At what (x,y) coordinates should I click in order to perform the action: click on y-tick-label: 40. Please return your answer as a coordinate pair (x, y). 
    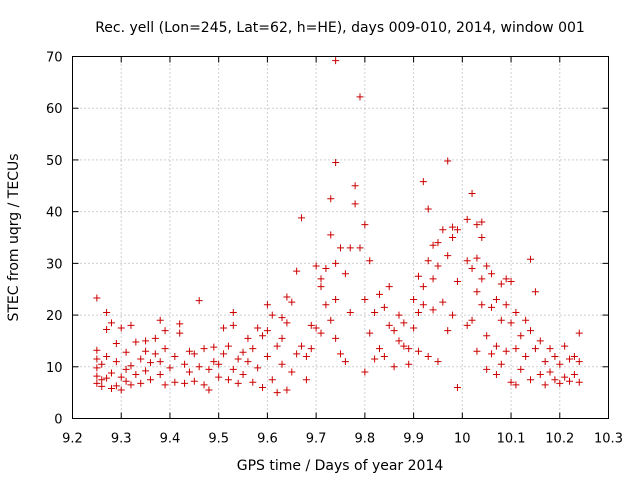
    Looking at the image, I should click on (54, 213).